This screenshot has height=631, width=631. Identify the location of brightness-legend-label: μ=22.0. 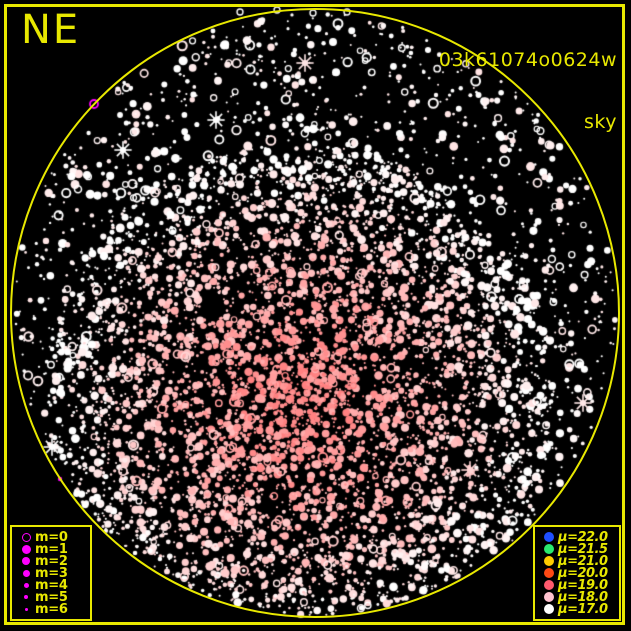
(583, 537).